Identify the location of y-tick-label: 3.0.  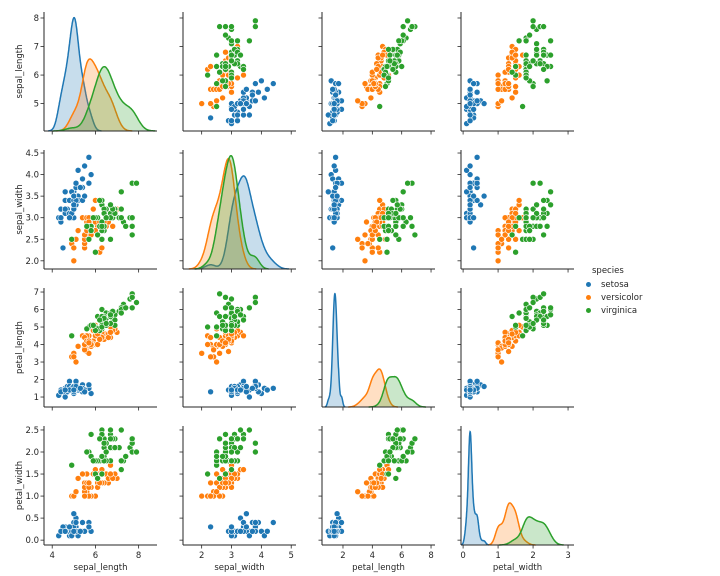
(32, 219).